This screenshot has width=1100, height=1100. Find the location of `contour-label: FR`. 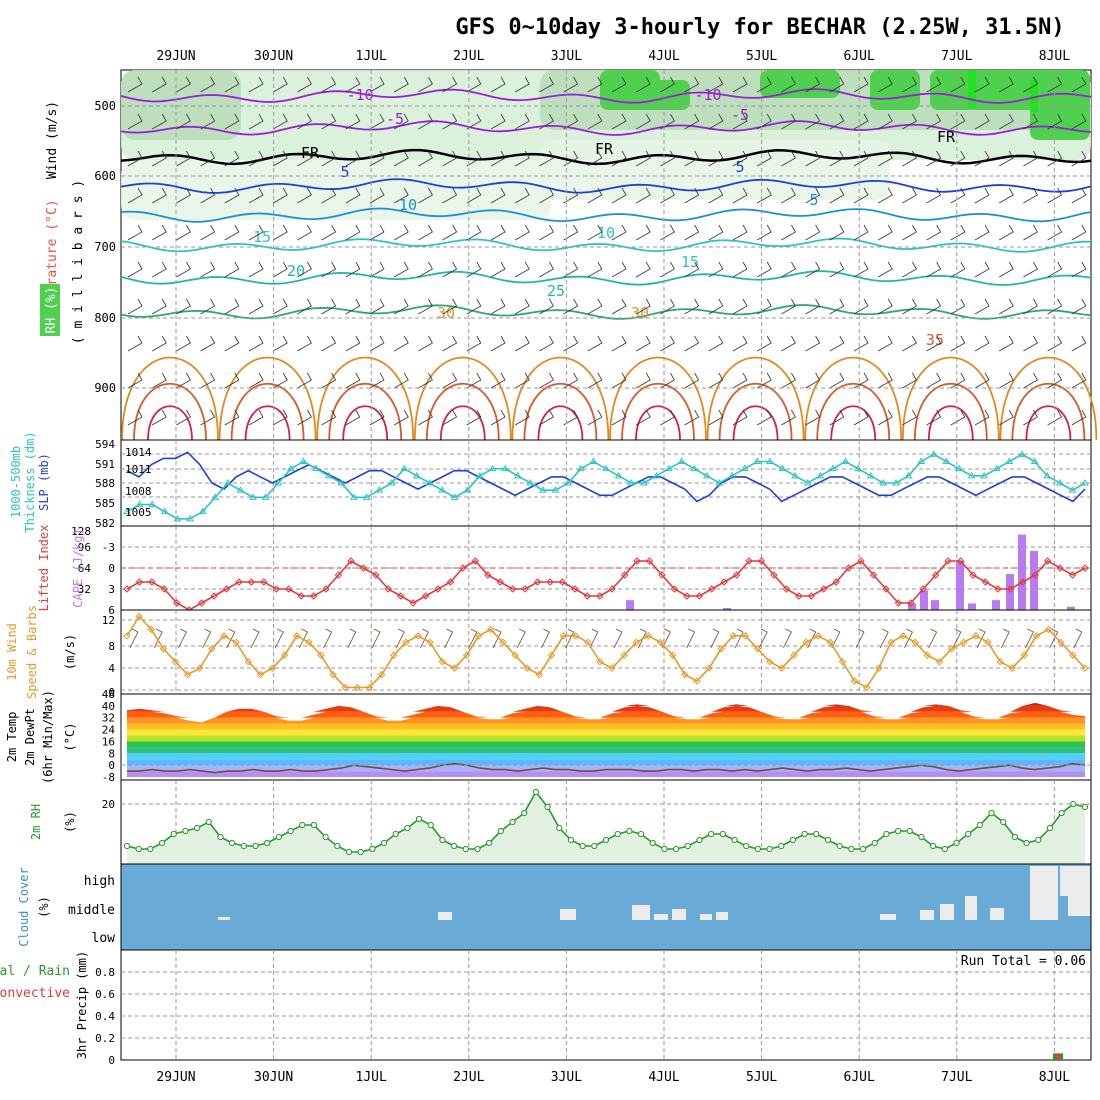

contour-label: FR is located at coordinates (310, 153).